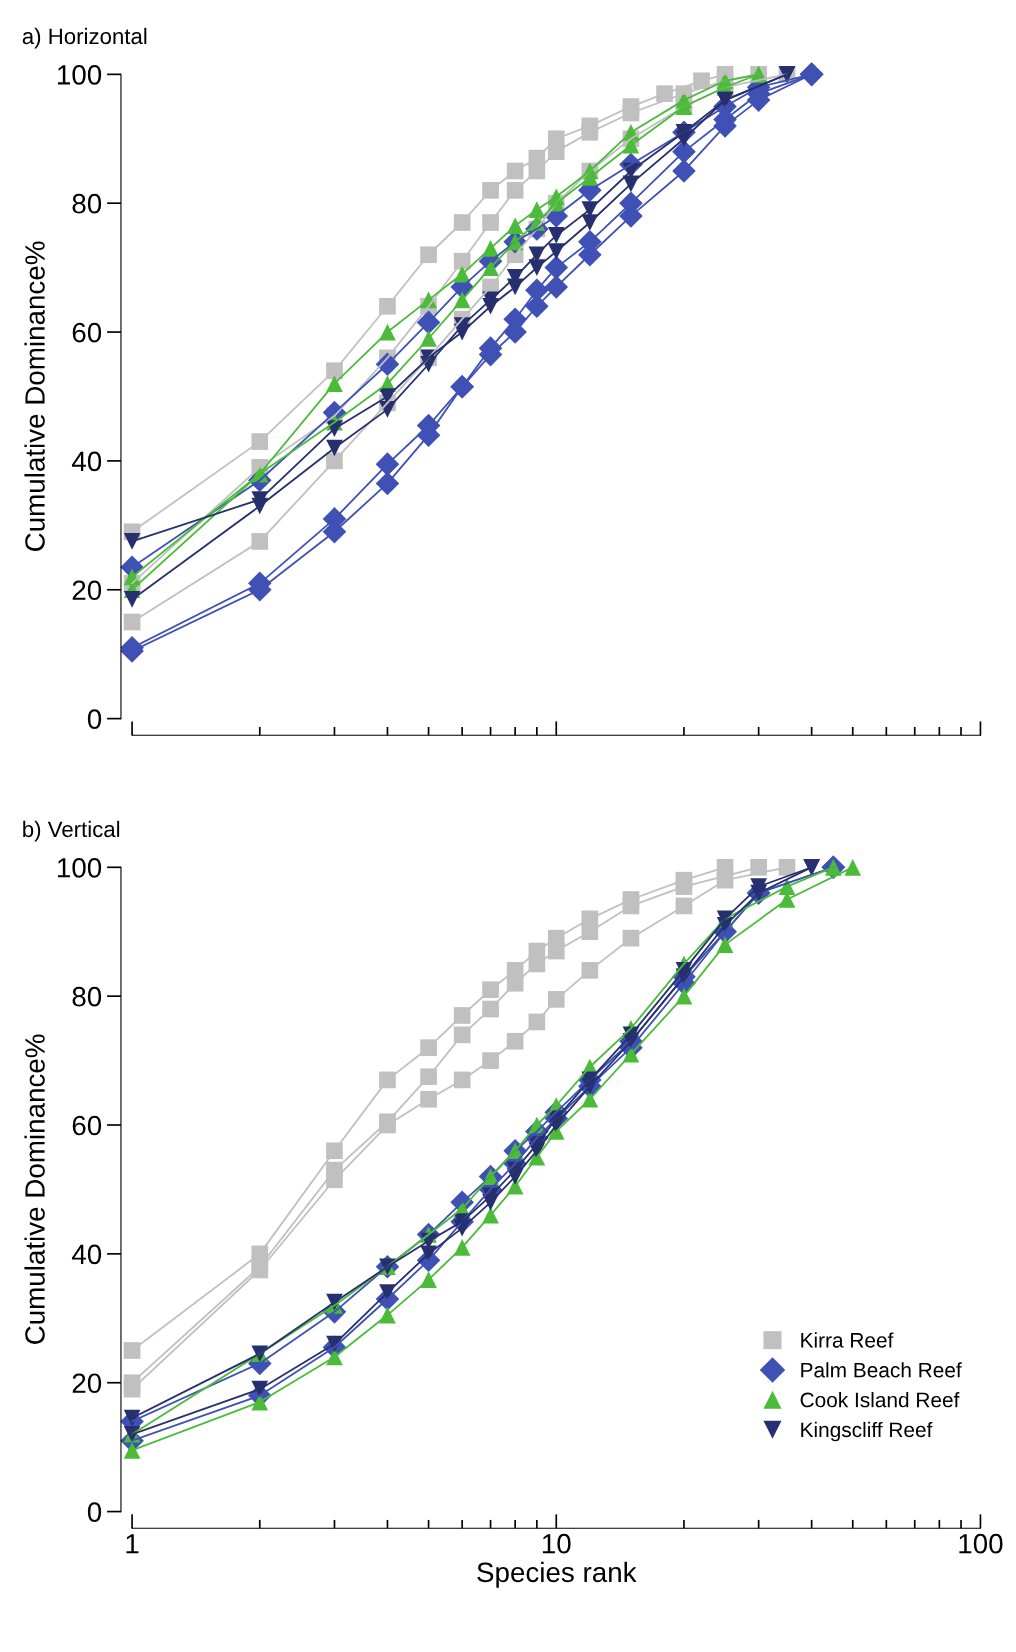  I want to click on chart-title: a) Horizontal, so click(84, 38).